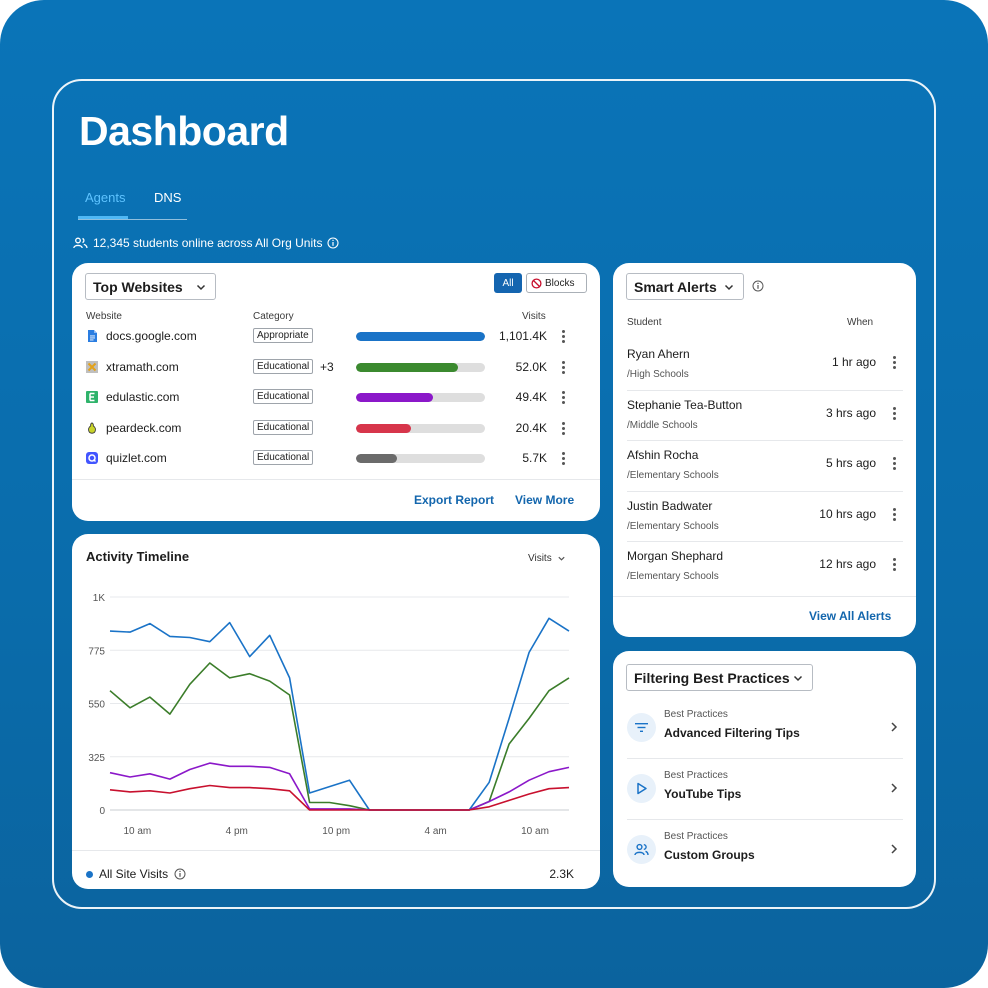 The image size is (988, 988). I want to click on alert-time: 12 hrs ago, so click(847, 564).